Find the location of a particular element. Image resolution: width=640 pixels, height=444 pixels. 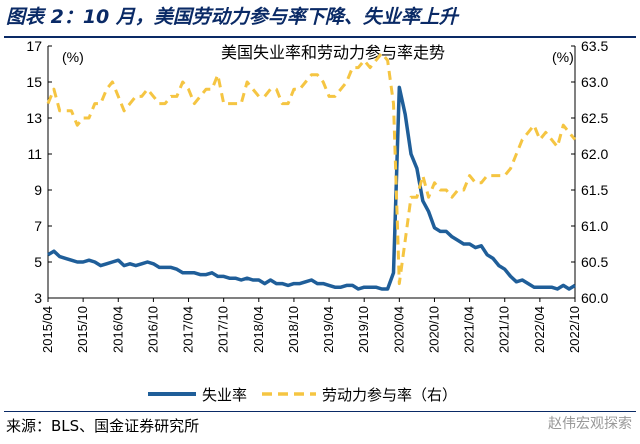

right-tick-label: 63.0 is located at coordinates (594, 82).